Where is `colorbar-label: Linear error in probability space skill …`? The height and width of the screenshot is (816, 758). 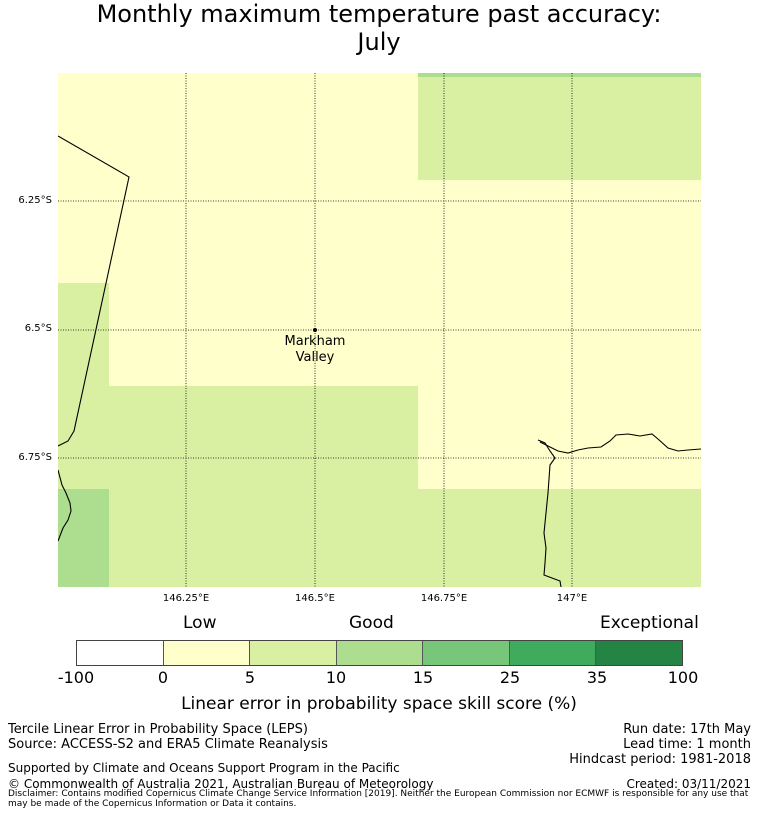
colorbar-label: Linear error in probability space skill … is located at coordinates (379, 704).